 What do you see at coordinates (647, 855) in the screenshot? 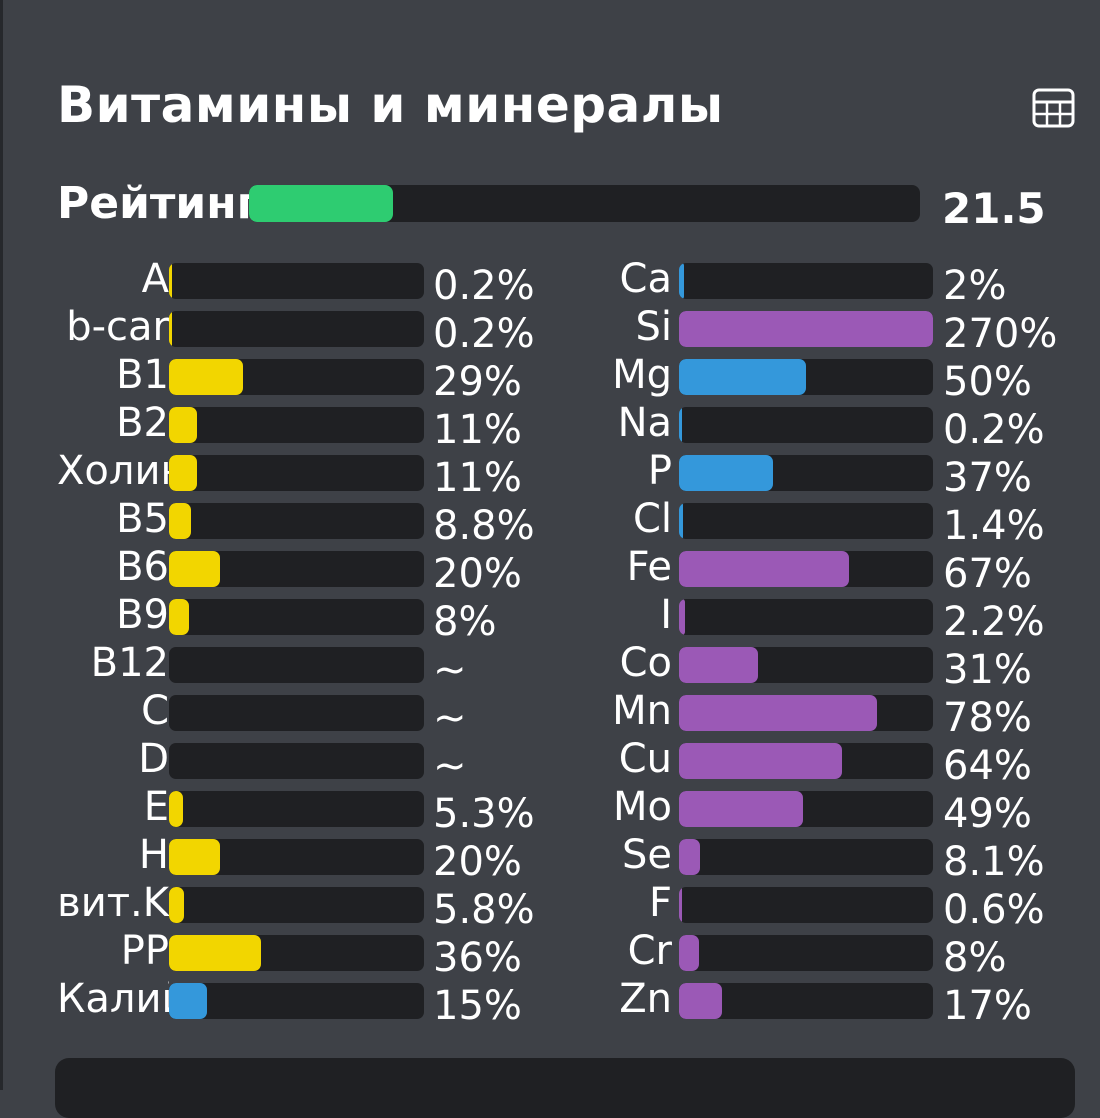
I see `mineral-name: Se` at bounding box center [647, 855].